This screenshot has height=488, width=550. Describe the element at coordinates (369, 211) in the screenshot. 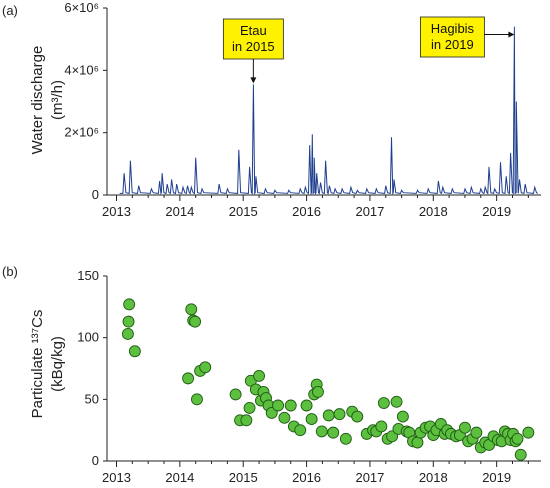

I see `discharge-xtick-label: 2017` at that location.